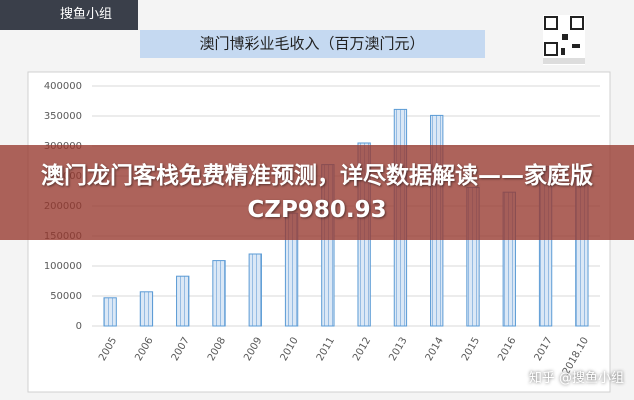 This screenshot has width=634, height=400. I want to click on y-tick-label: 100000, so click(63, 266).